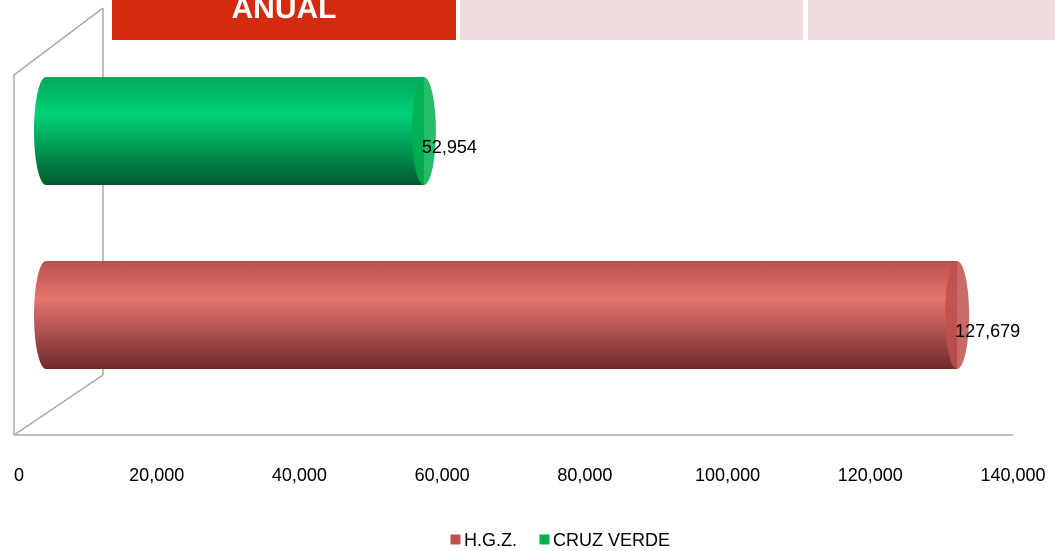 The height and width of the screenshot is (551, 1055). I want to click on legend-label: CRUZ VERDE, so click(611, 540).